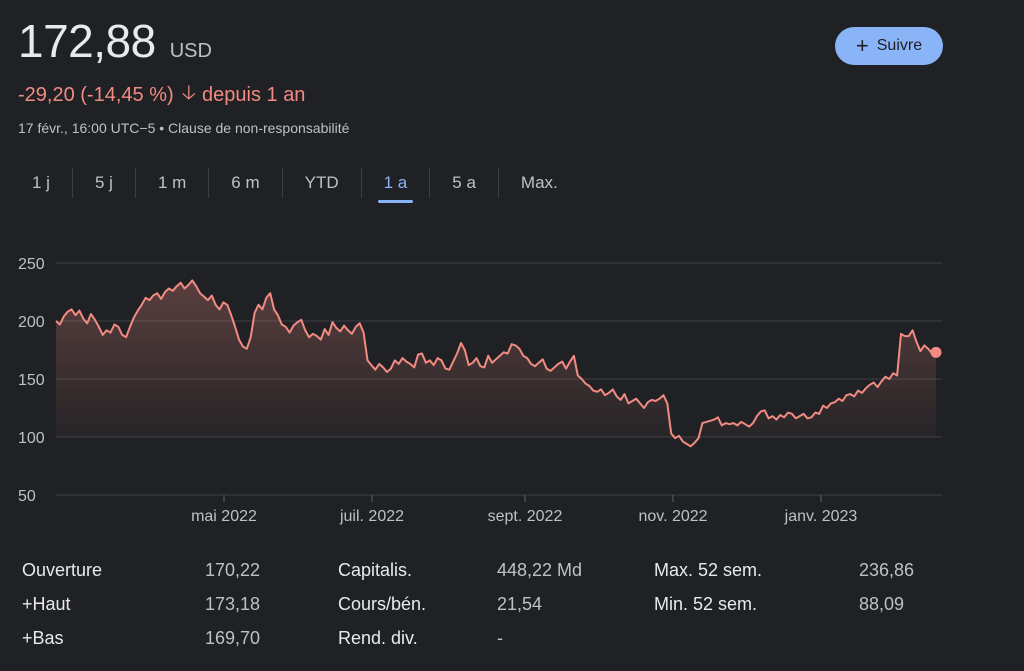  I want to click on stat-label-52w-low: Min. 52 sem., so click(706, 604).